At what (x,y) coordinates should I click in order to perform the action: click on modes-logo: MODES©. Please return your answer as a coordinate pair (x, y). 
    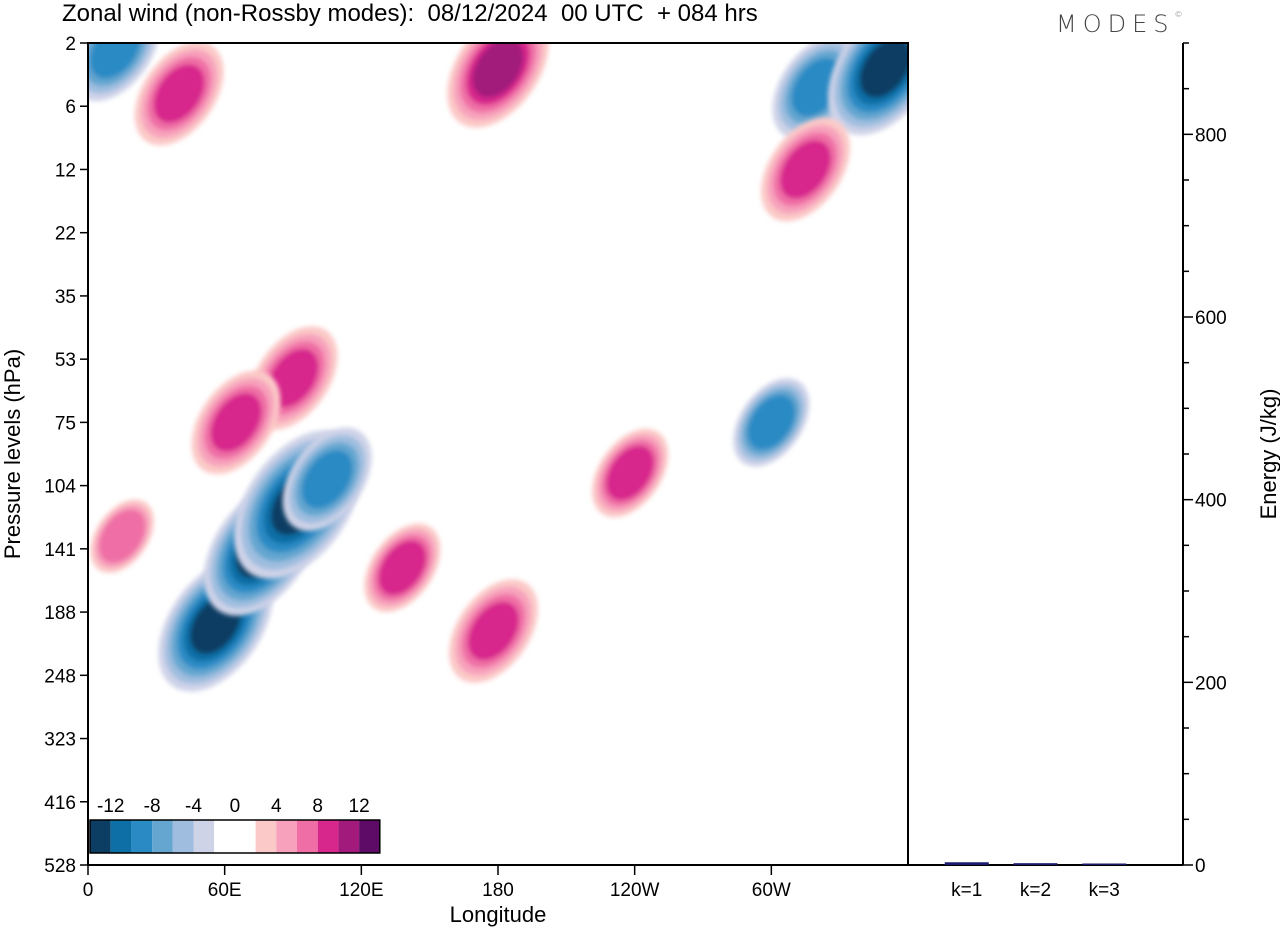
    Looking at the image, I should click on (1119, 24).